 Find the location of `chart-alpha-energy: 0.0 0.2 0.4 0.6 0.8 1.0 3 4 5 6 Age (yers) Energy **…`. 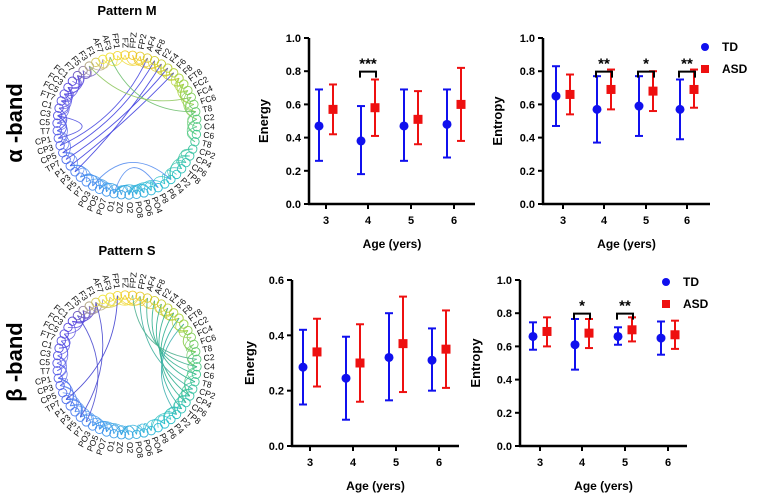

chart-alpha-energy: 0.0 0.2 0.4 0.6 0.8 1.0 3 4 5 6 Age (yers) Energy **… is located at coordinates (365, 142).